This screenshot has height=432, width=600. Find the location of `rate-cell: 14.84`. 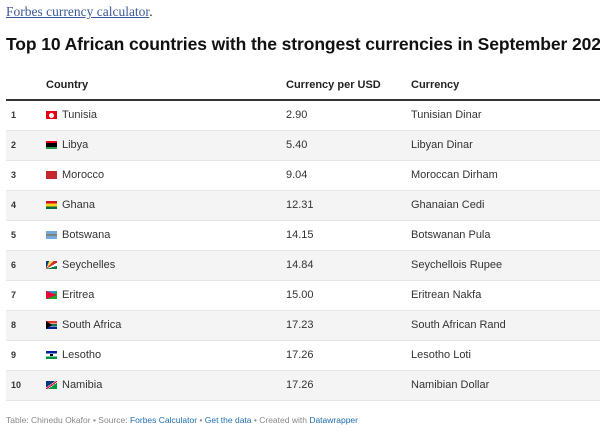

rate-cell: 14.84 is located at coordinates (348, 265).